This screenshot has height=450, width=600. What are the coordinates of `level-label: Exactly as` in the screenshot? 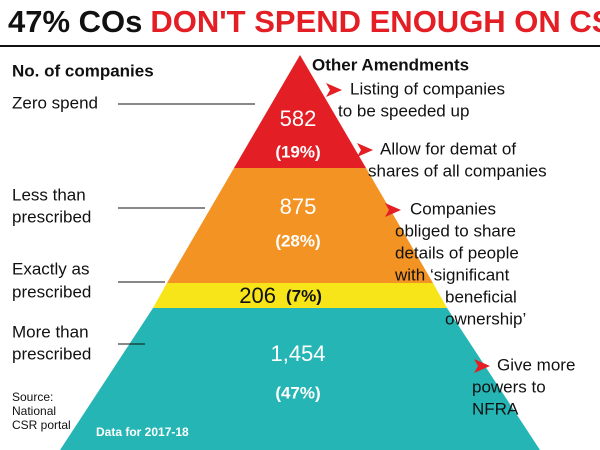 It's located at (50, 268).